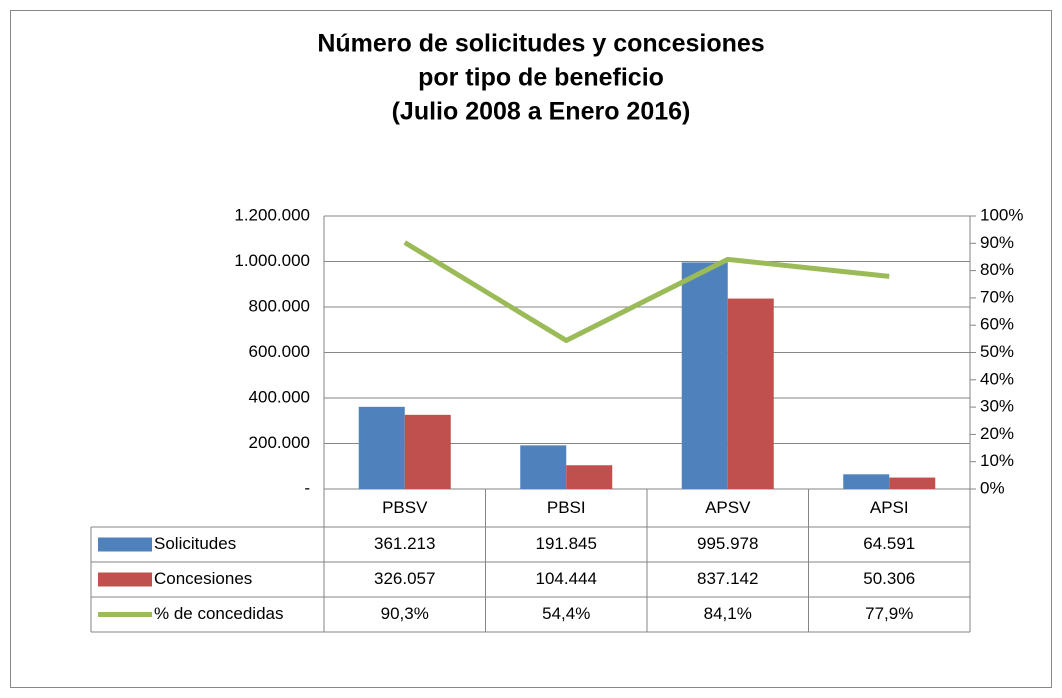  I want to click on y2-tick-label: 80%, so click(997, 269).